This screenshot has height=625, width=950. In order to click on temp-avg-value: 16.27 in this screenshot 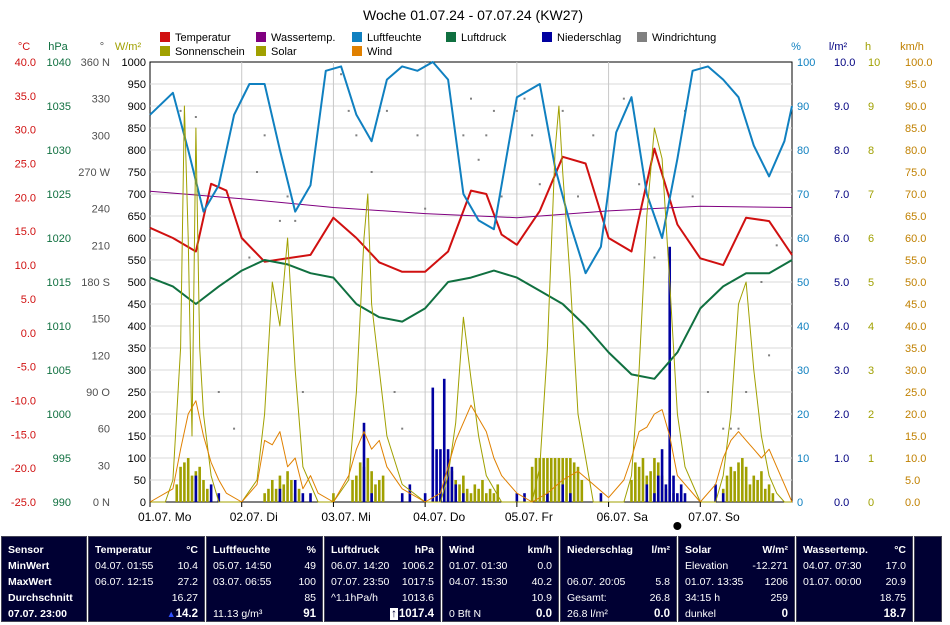, I will do `click(184, 598)`.